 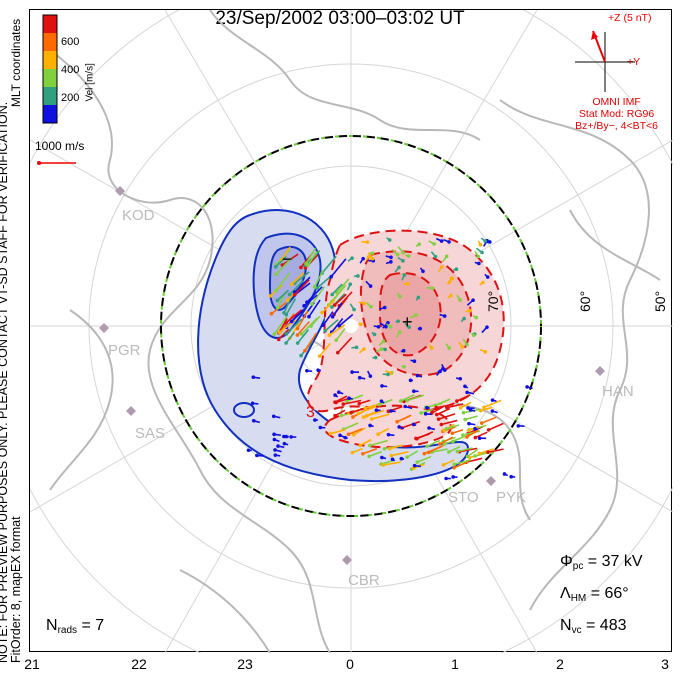 I want to click on lat-label-60: 60°, so click(x=585, y=301).